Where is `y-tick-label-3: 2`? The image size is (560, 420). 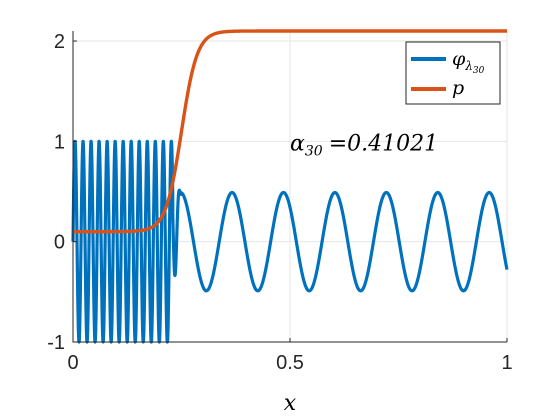
y-tick-label-3: 2 is located at coordinates (59, 42).